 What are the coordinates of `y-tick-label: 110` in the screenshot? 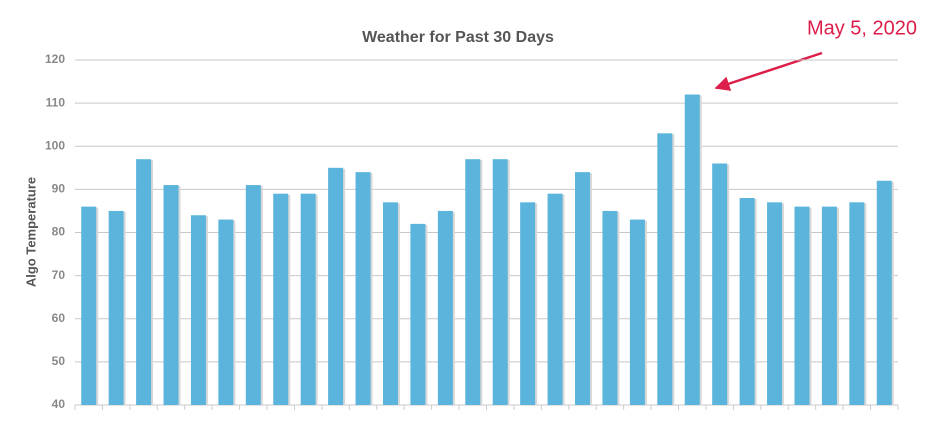 It's located at (56, 102).